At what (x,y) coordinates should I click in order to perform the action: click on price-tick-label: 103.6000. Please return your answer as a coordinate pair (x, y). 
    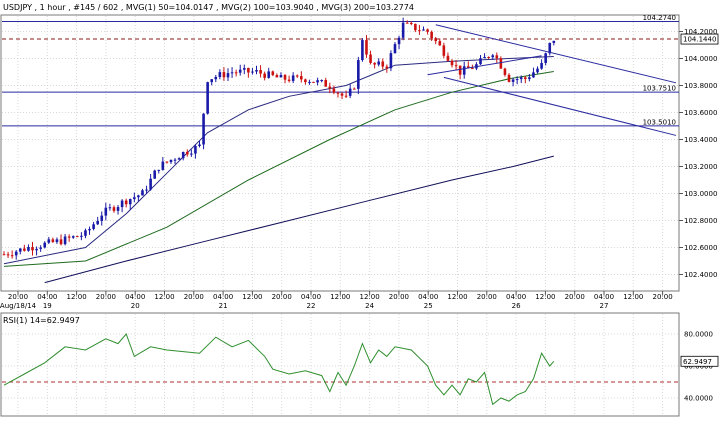
    Looking at the image, I should click on (700, 113).